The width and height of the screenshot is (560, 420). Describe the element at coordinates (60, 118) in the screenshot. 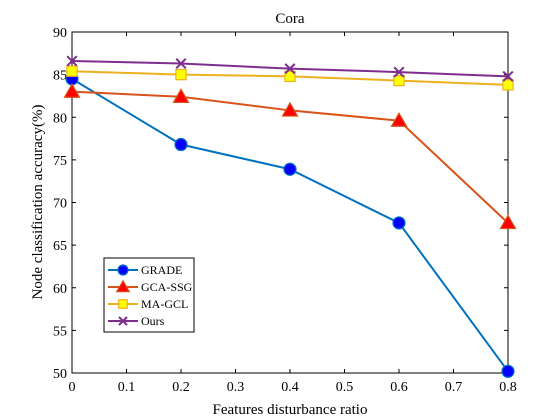

I see `y-tick-label: 80` at that location.